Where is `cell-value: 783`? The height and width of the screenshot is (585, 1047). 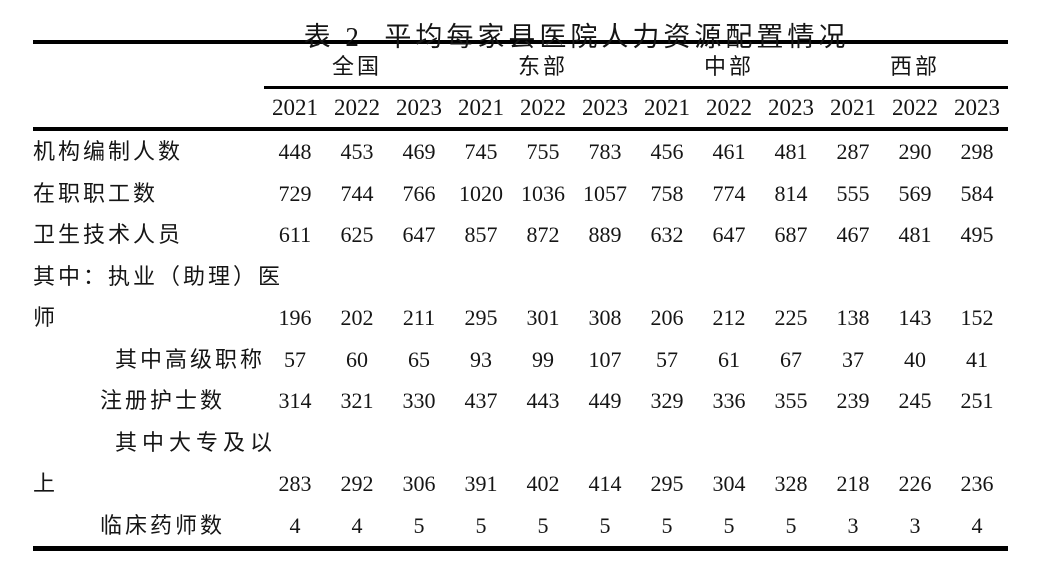 cell-value: 783 is located at coordinates (605, 151).